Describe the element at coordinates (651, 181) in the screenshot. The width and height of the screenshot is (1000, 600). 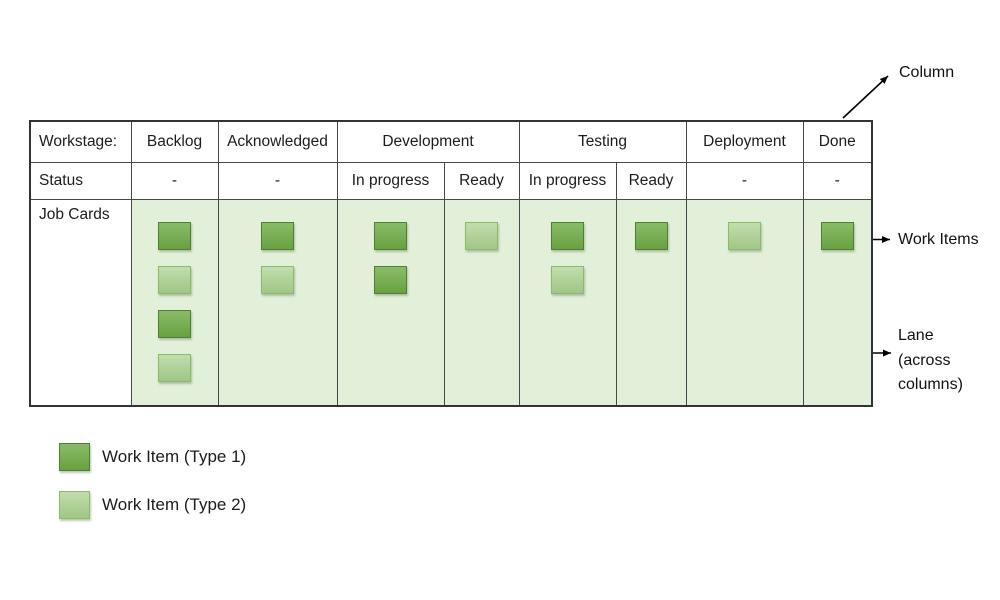
I see `status-cell-testing-ready: Ready` at that location.